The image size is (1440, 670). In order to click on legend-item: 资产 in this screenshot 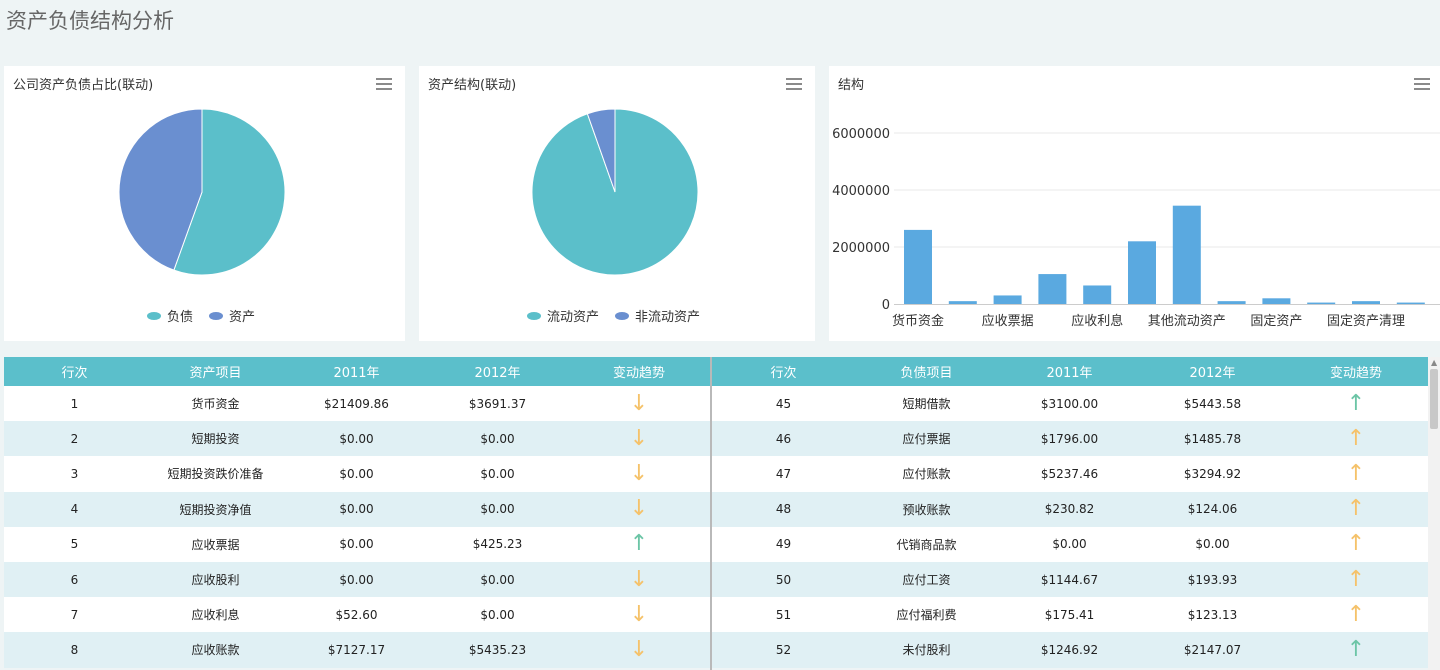, I will do `click(232, 315)`.